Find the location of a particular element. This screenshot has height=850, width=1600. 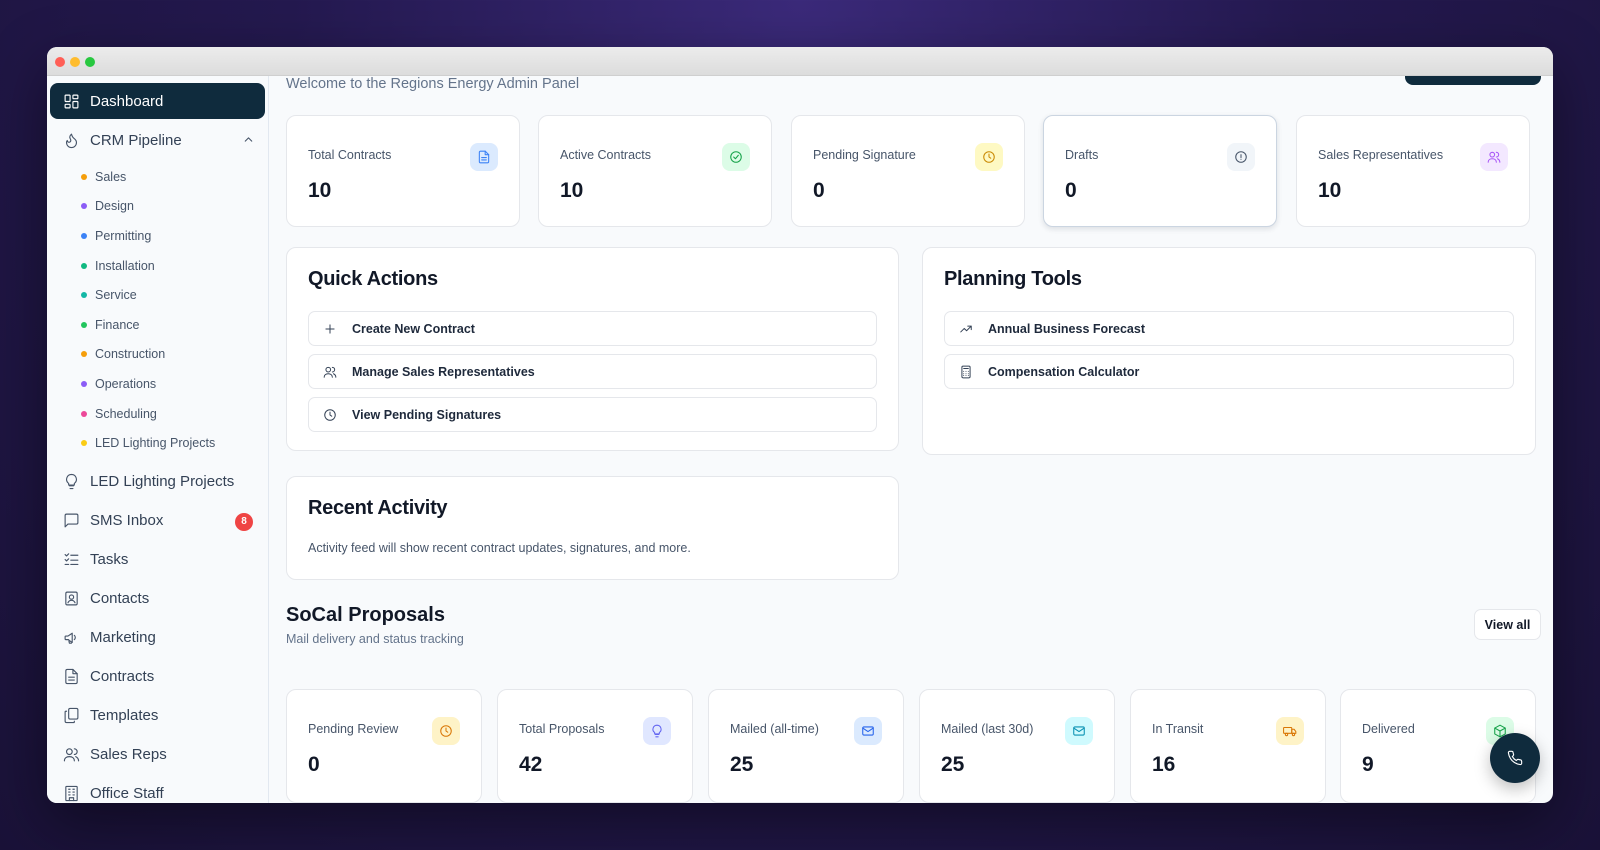

sidebar-item-dashboard: Dashboard is located at coordinates (157, 101).